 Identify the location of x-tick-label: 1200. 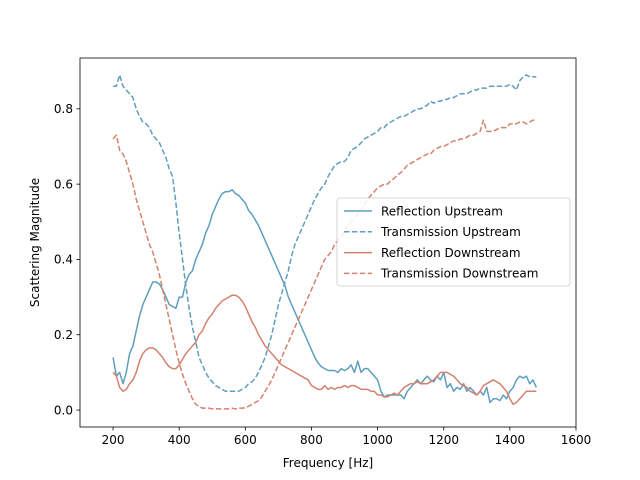
(443, 440).